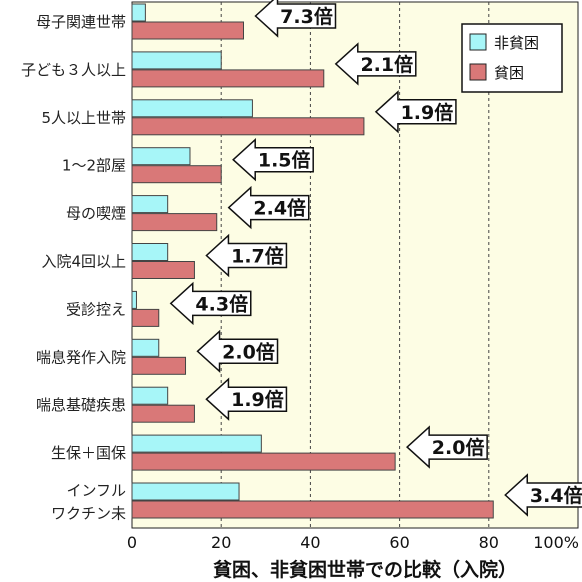  Describe the element at coordinates (310, 542) in the screenshot. I see `x-tick-label: 40` at that location.